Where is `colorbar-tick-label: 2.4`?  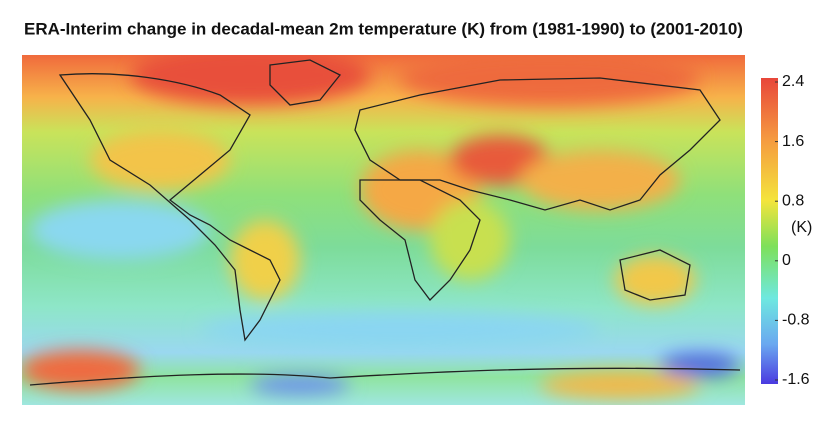
colorbar-tick-label: 2.4 is located at coordinates (793, 81).